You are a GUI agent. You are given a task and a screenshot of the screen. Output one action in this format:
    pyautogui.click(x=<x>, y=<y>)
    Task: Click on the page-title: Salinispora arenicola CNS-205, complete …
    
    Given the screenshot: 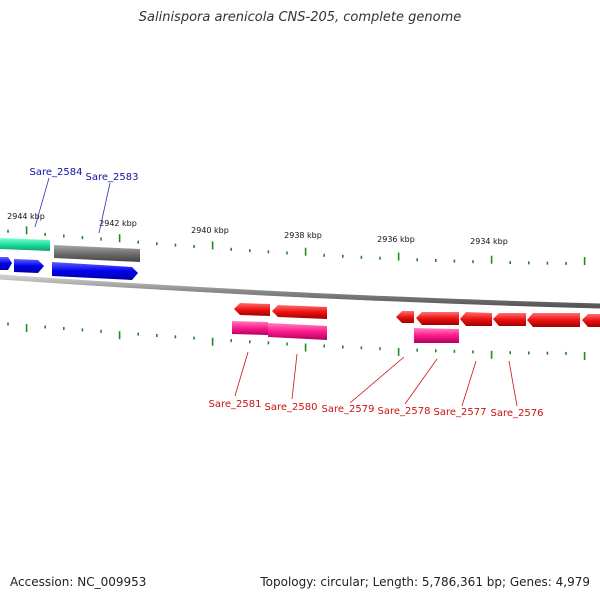 What is the action you would take?
    pyautogui.click(x=300, y=17)
    